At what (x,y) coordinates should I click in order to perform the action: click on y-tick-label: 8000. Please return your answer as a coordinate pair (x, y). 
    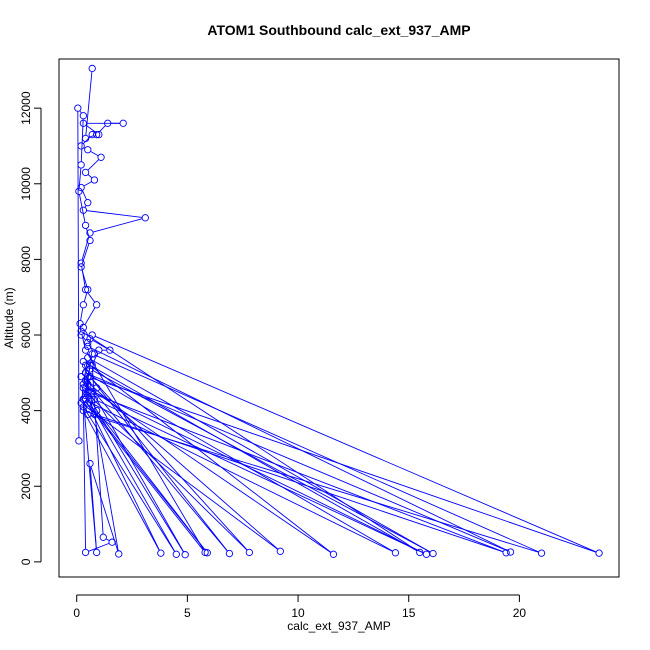
    Looking at the image, I should click on (26, 259).